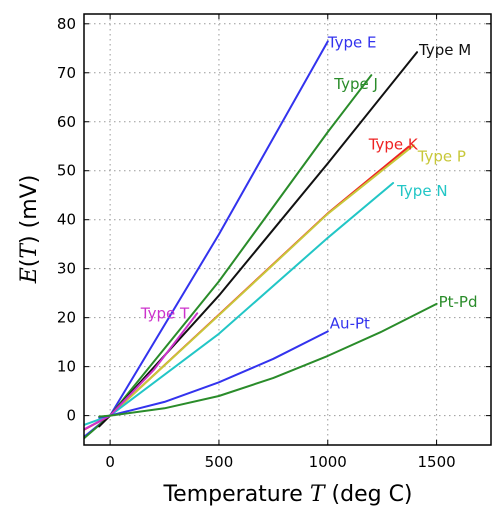  What do you see at coordinates (287, 494) in the screenshot?
I see `x-axis-title: Temperature T (deg C)` at bounding box center [287, 494].